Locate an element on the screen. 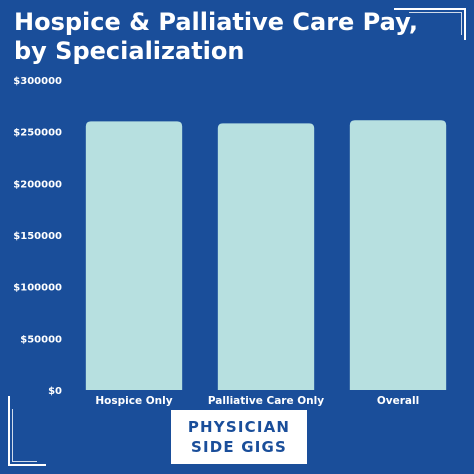 The height and width of the screenshot is (474, 474). chart-title-line-2: by Specialization is located at coordinates (129, 51).